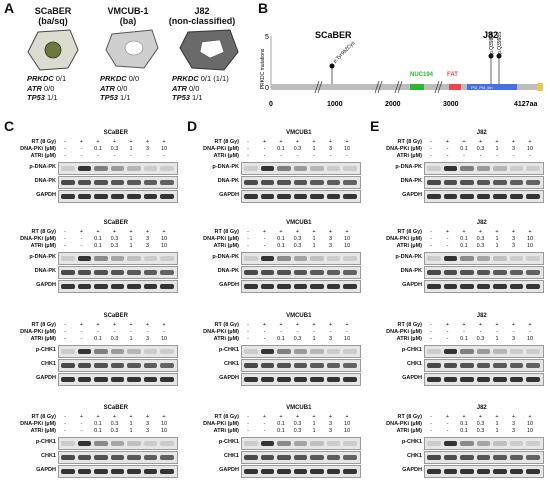 This screenshot has height=503, width=550. Describe the element at coordinates (228, 181) in the screenshot. I see `blot-band-label: DNA-PK` at that location.